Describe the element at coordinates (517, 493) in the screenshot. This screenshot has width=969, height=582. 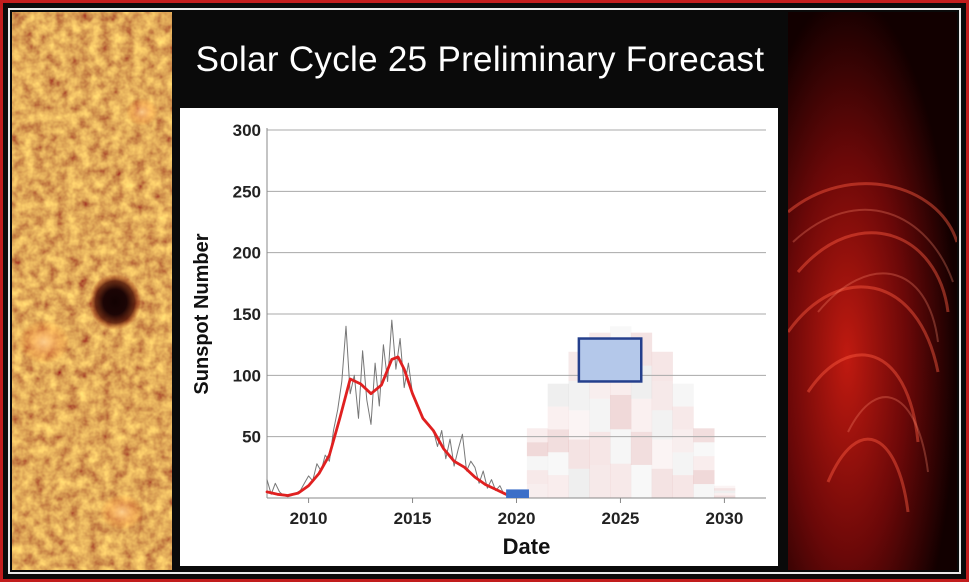
I see `forecast-minimum-box` at that location.